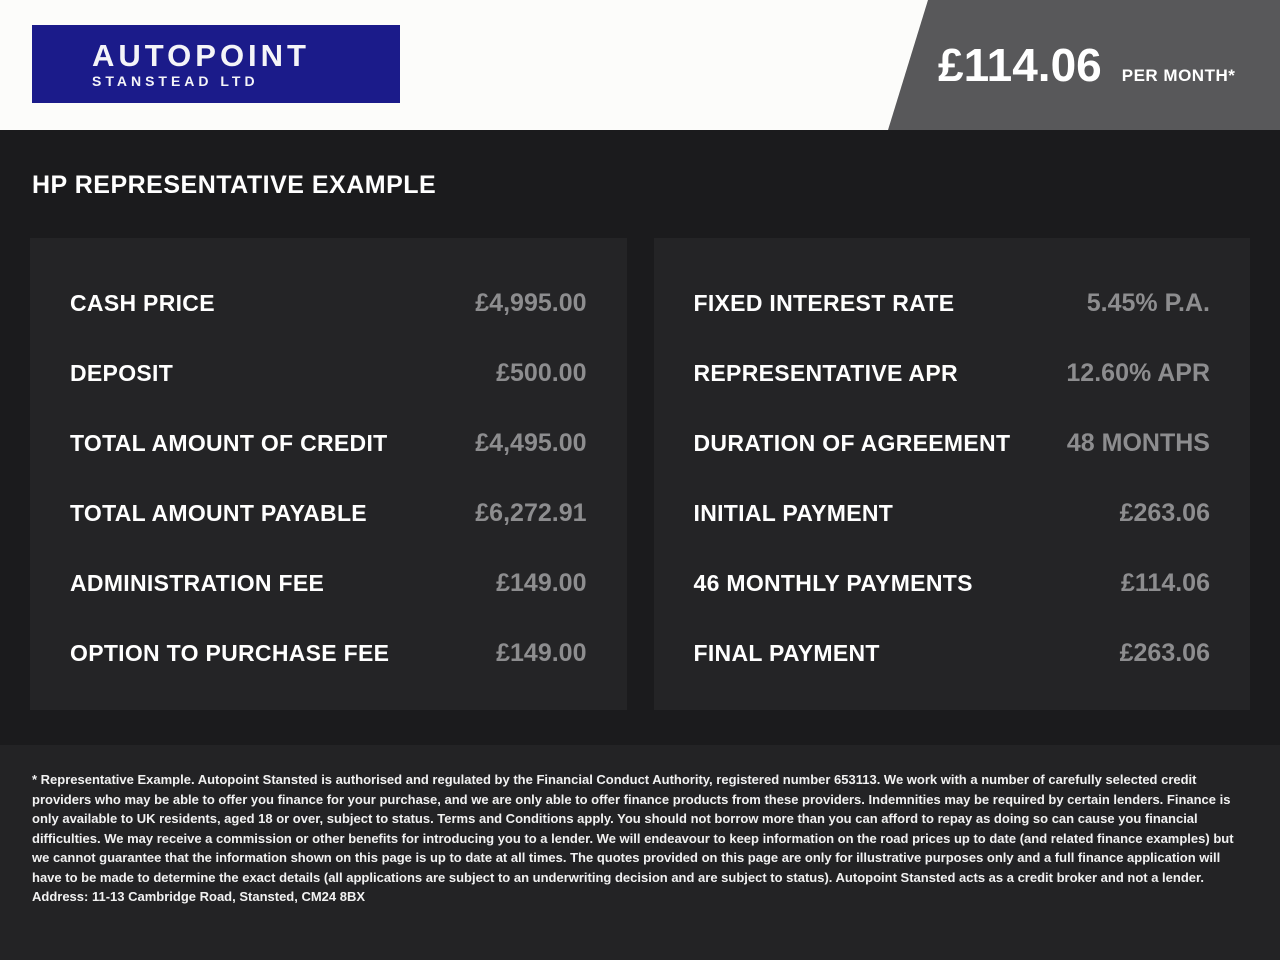 This screenshot has width=1280, height=960. I want to click on finance-row-value: £4,495.00, so click(531, 442).